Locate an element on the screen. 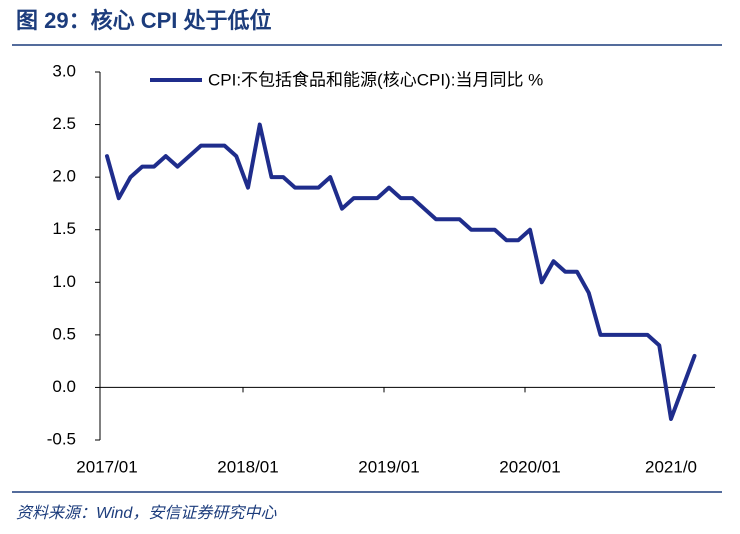 This screenshot has width=740, height=534. y-tick-label: 1.5 is located at coordinates (64, 228).